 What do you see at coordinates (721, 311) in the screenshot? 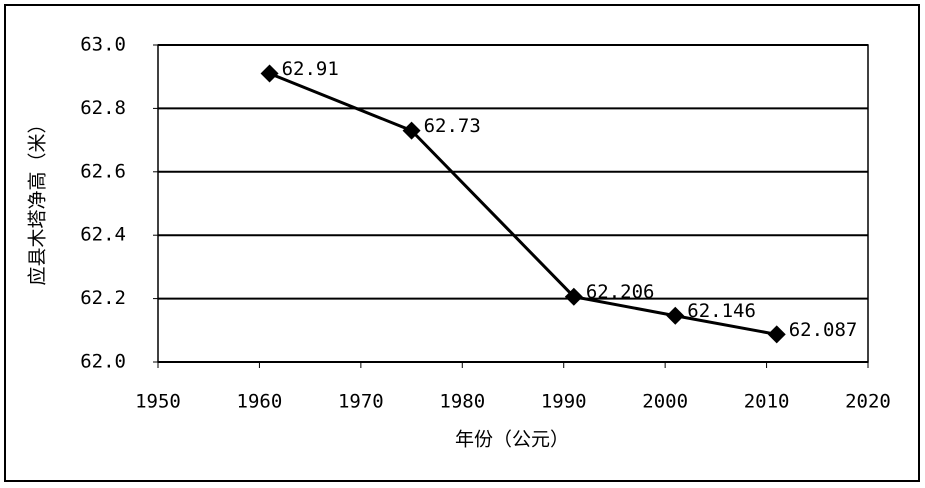
I see `data-label: 62.146` at bounding box center [721, 311].